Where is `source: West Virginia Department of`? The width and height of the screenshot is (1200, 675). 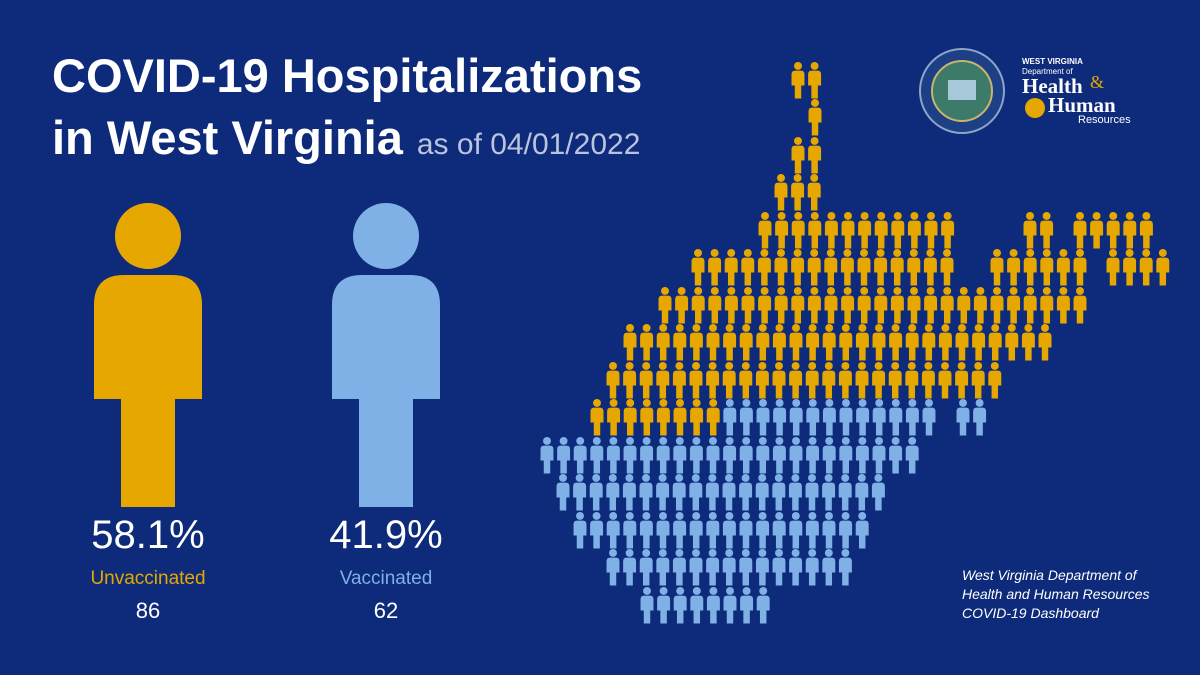
source: West Virginia Department of is located at coordinates (1050, 575).